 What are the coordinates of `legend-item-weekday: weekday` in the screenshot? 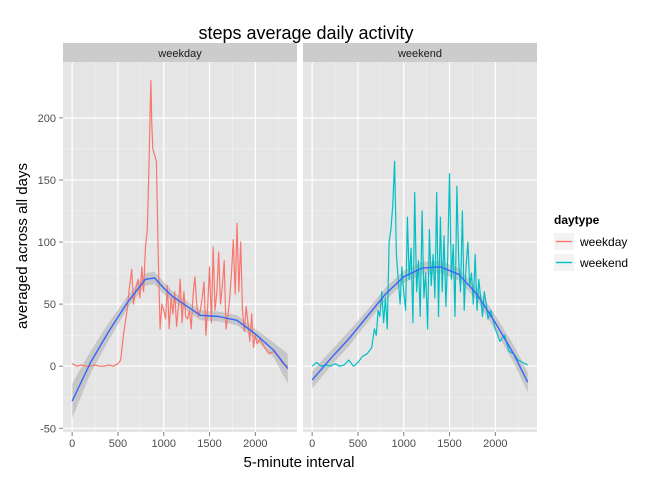 It's located at (590, 241).